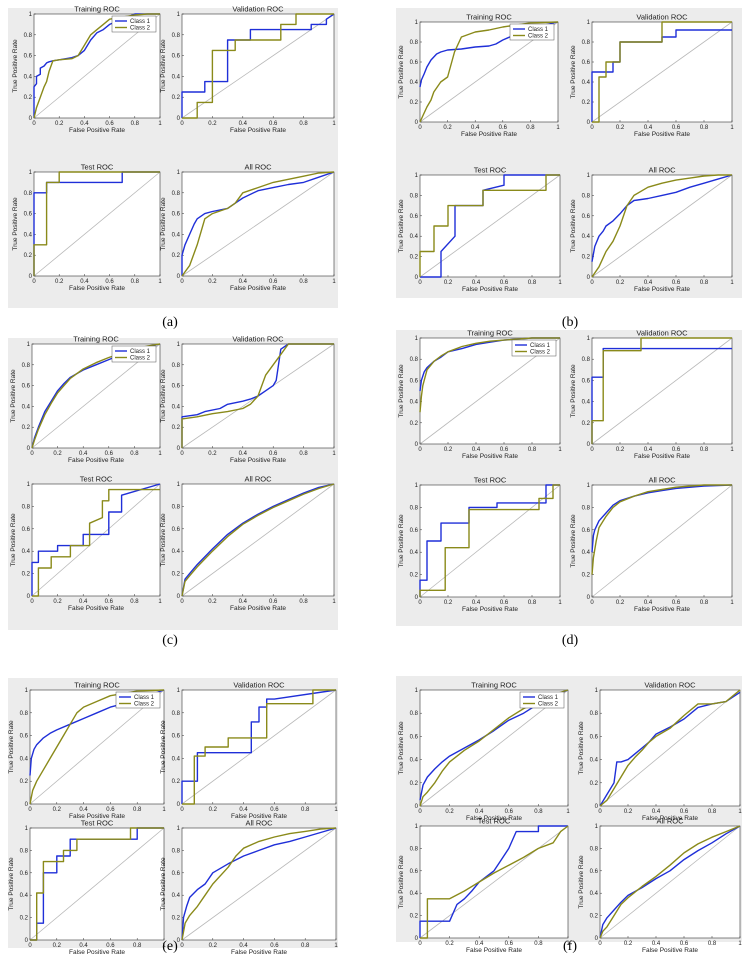 The height and width of the screenshot is (963, 748). I want to click on panel-label: (d), so click(570, 640).